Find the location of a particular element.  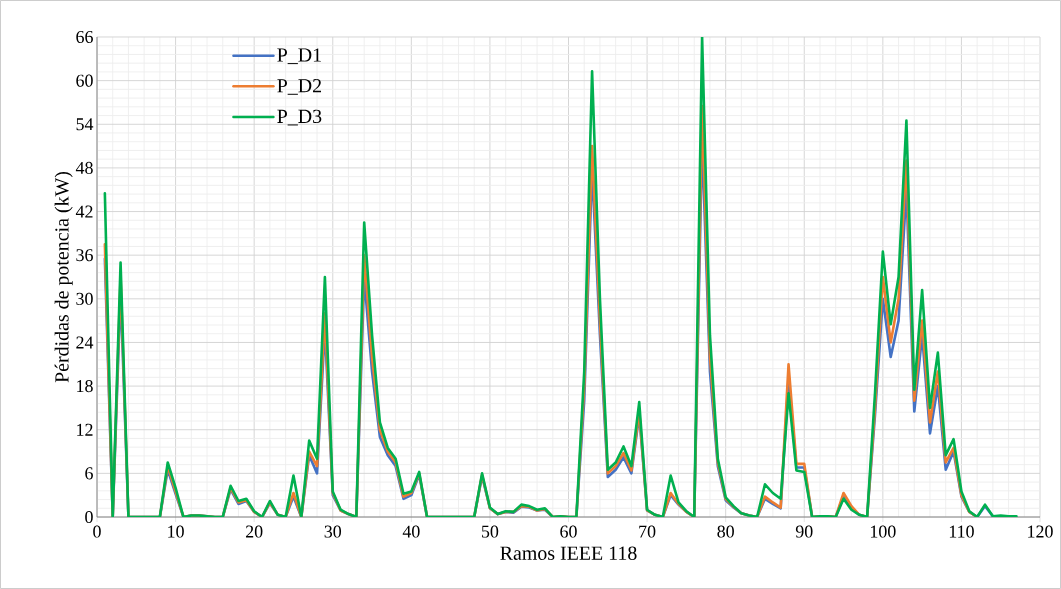

y-tick-label: 0 is located at coordinates (89, 517).